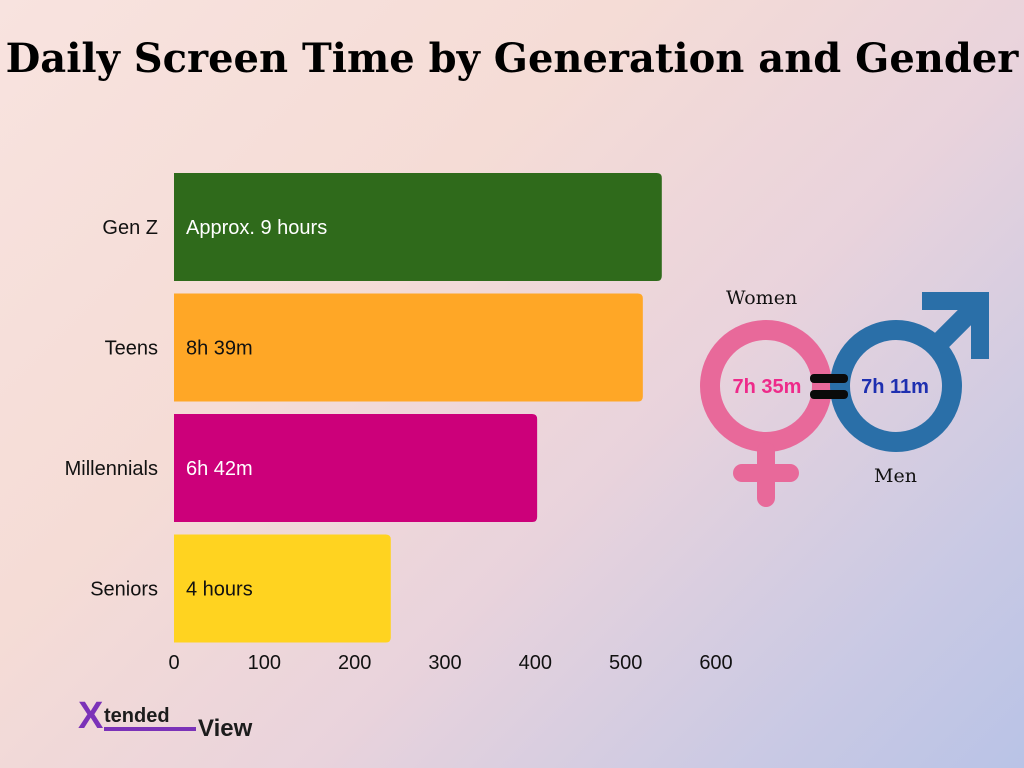  I want to click on data-label: 8h 39m, so click(219, 349).